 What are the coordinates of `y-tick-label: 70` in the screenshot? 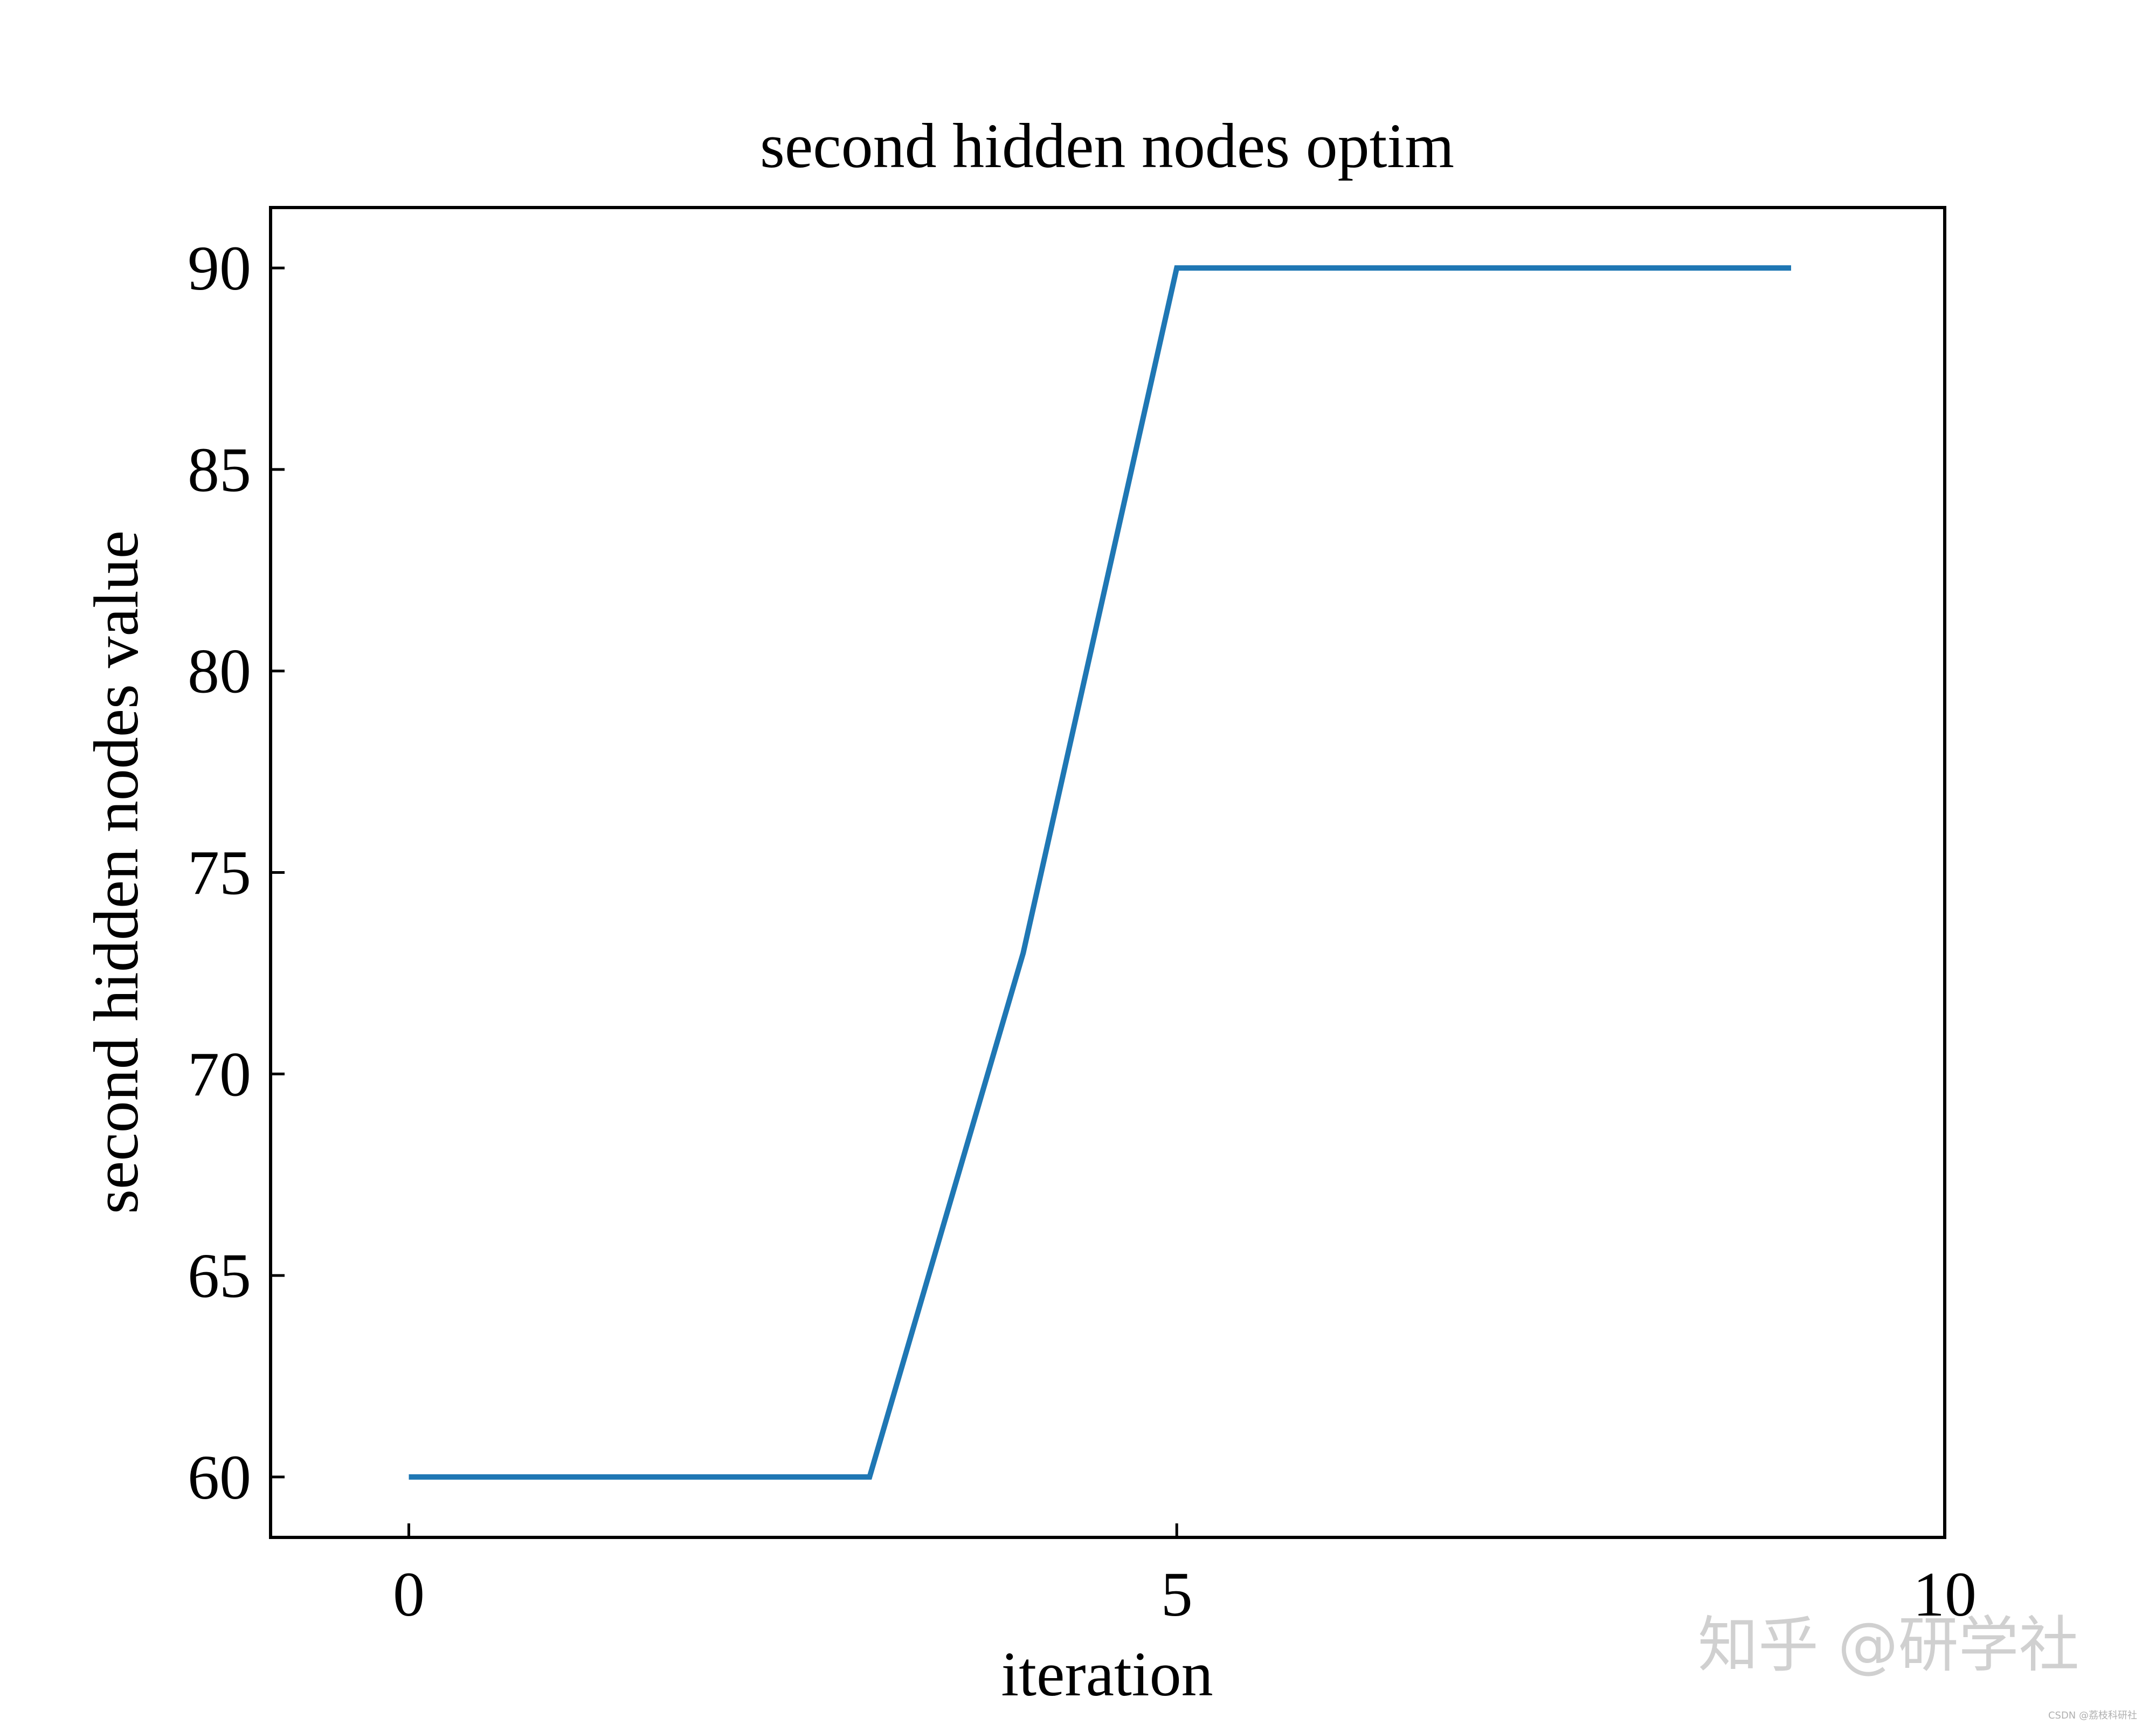 It's located at (220, 1074).